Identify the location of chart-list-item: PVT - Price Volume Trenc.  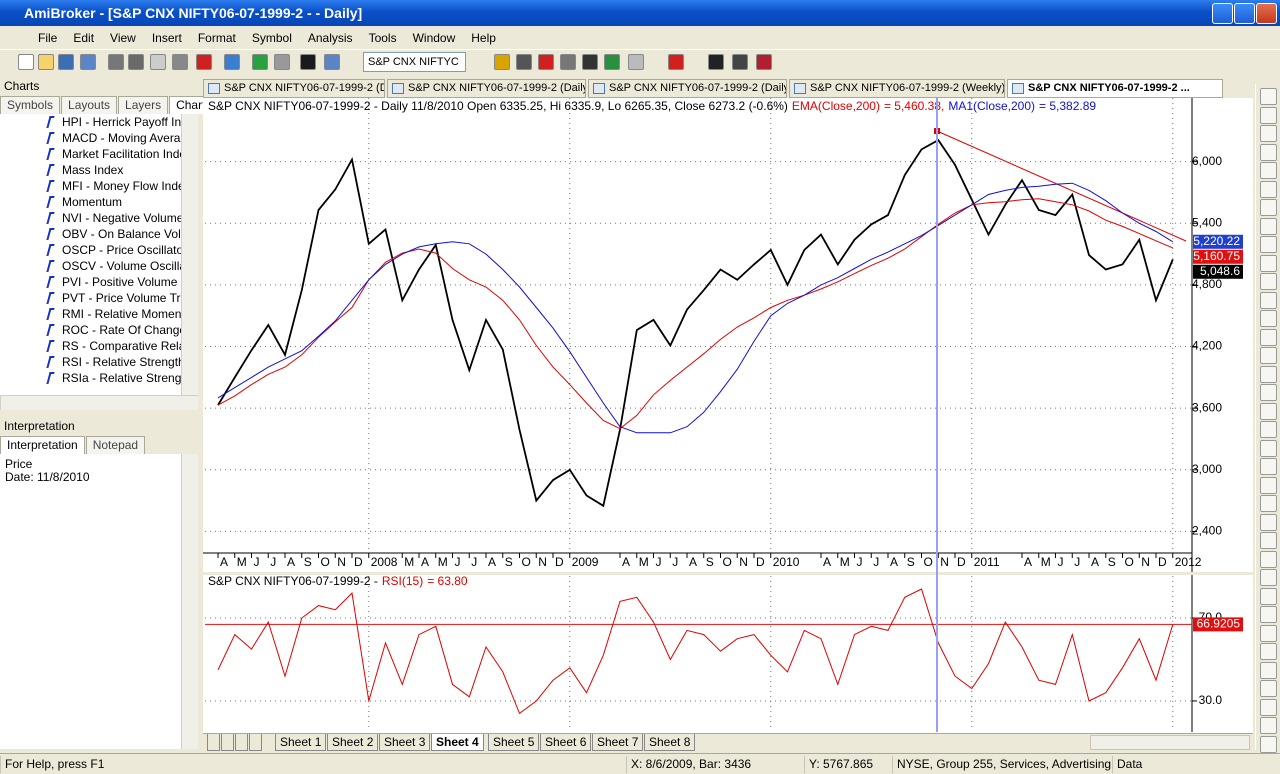
(90, 298).